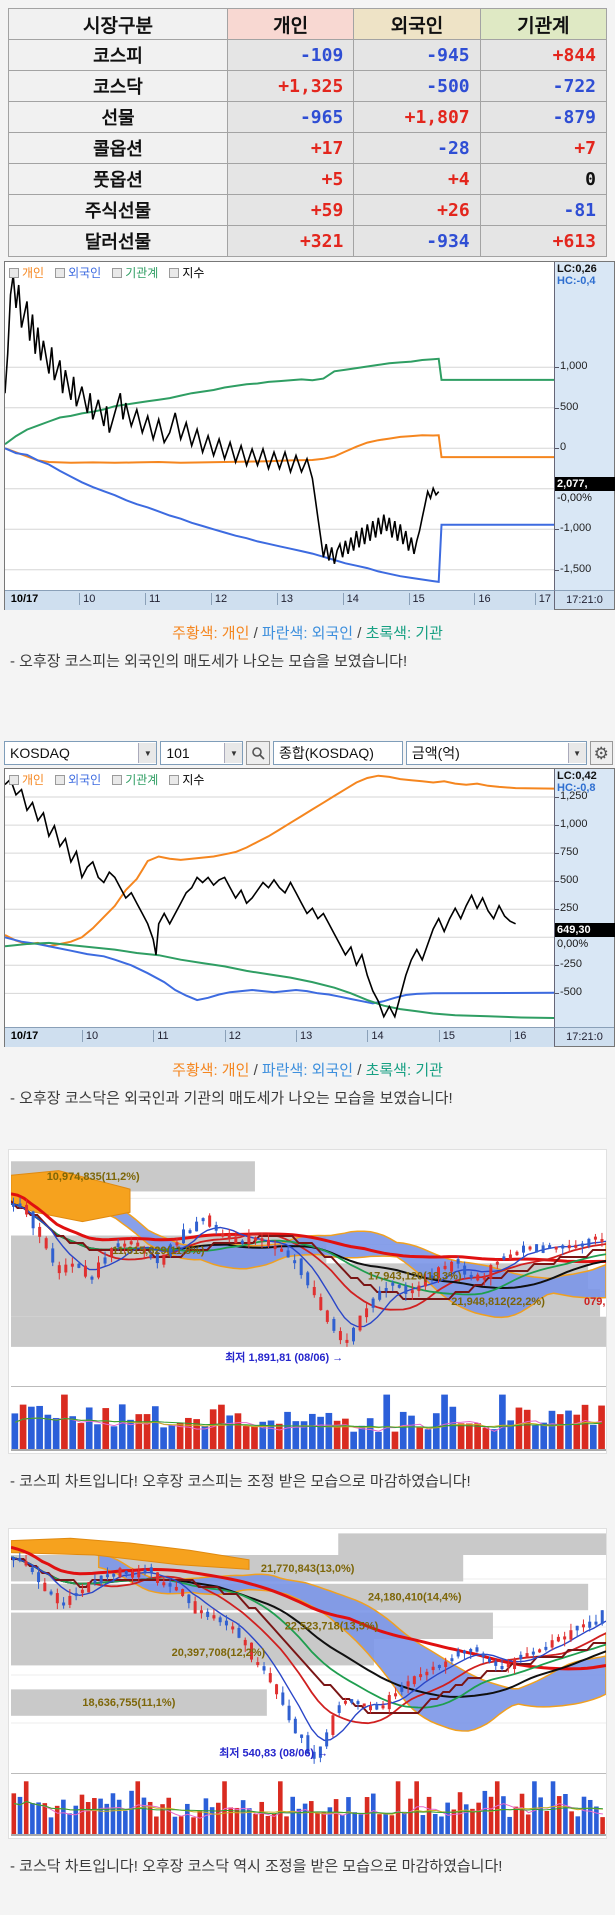 The image size is (615, 1915). I want to click on flow-value-cell: +844, so click(543, 55).